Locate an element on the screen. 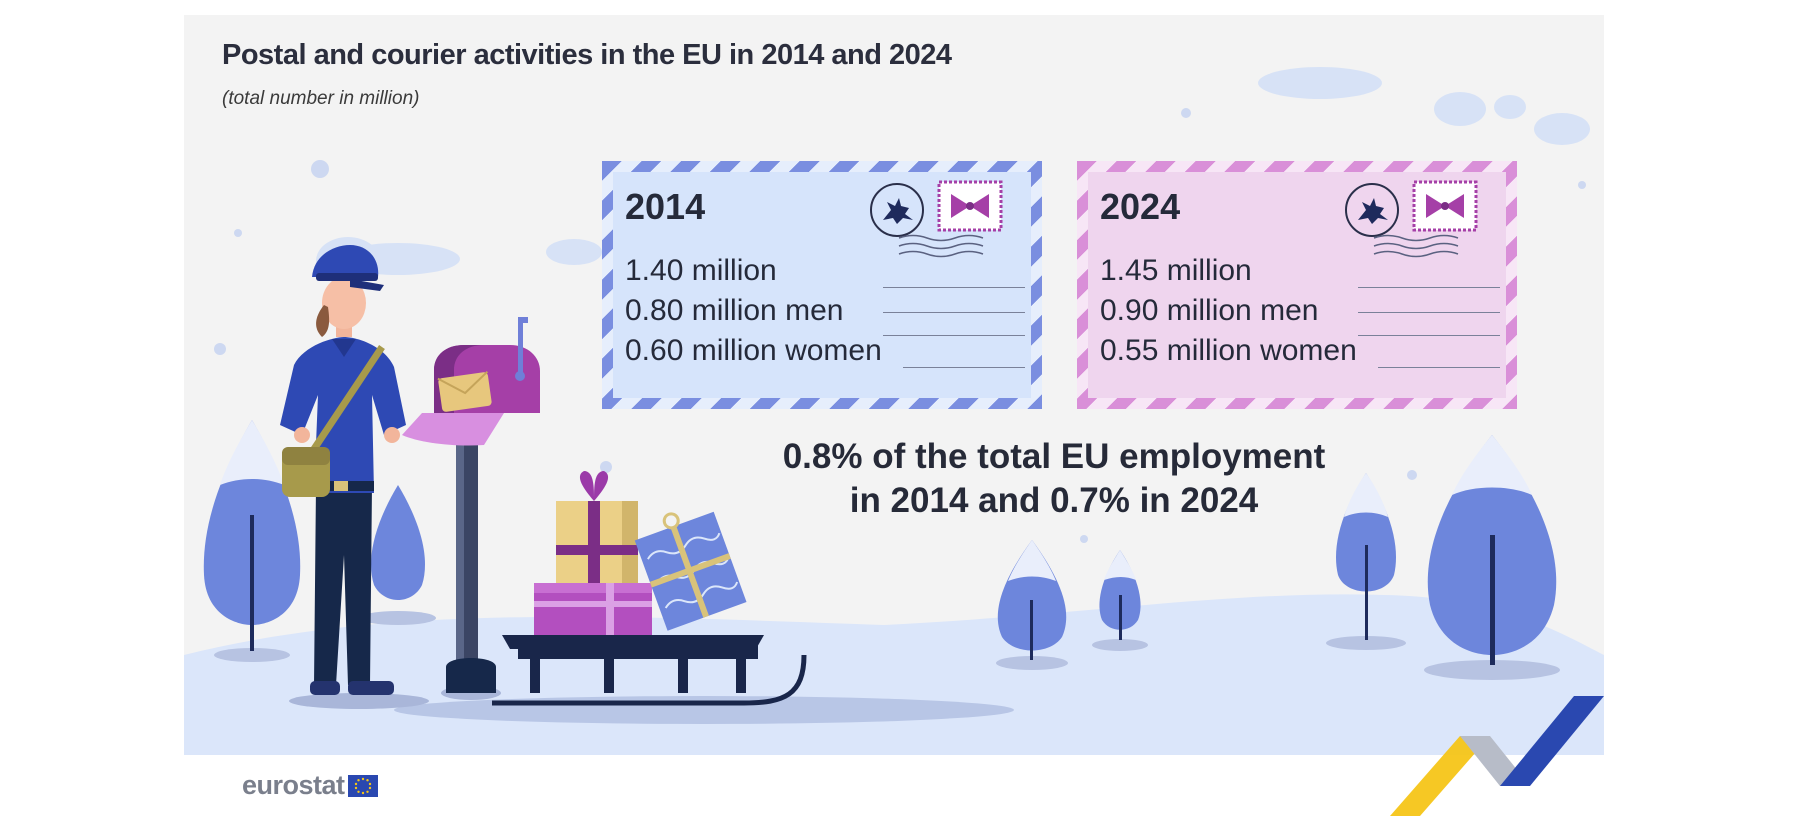 The height and width of the screenshot is (834, 1794). envelope-icon is located at coordinates (464, 391).